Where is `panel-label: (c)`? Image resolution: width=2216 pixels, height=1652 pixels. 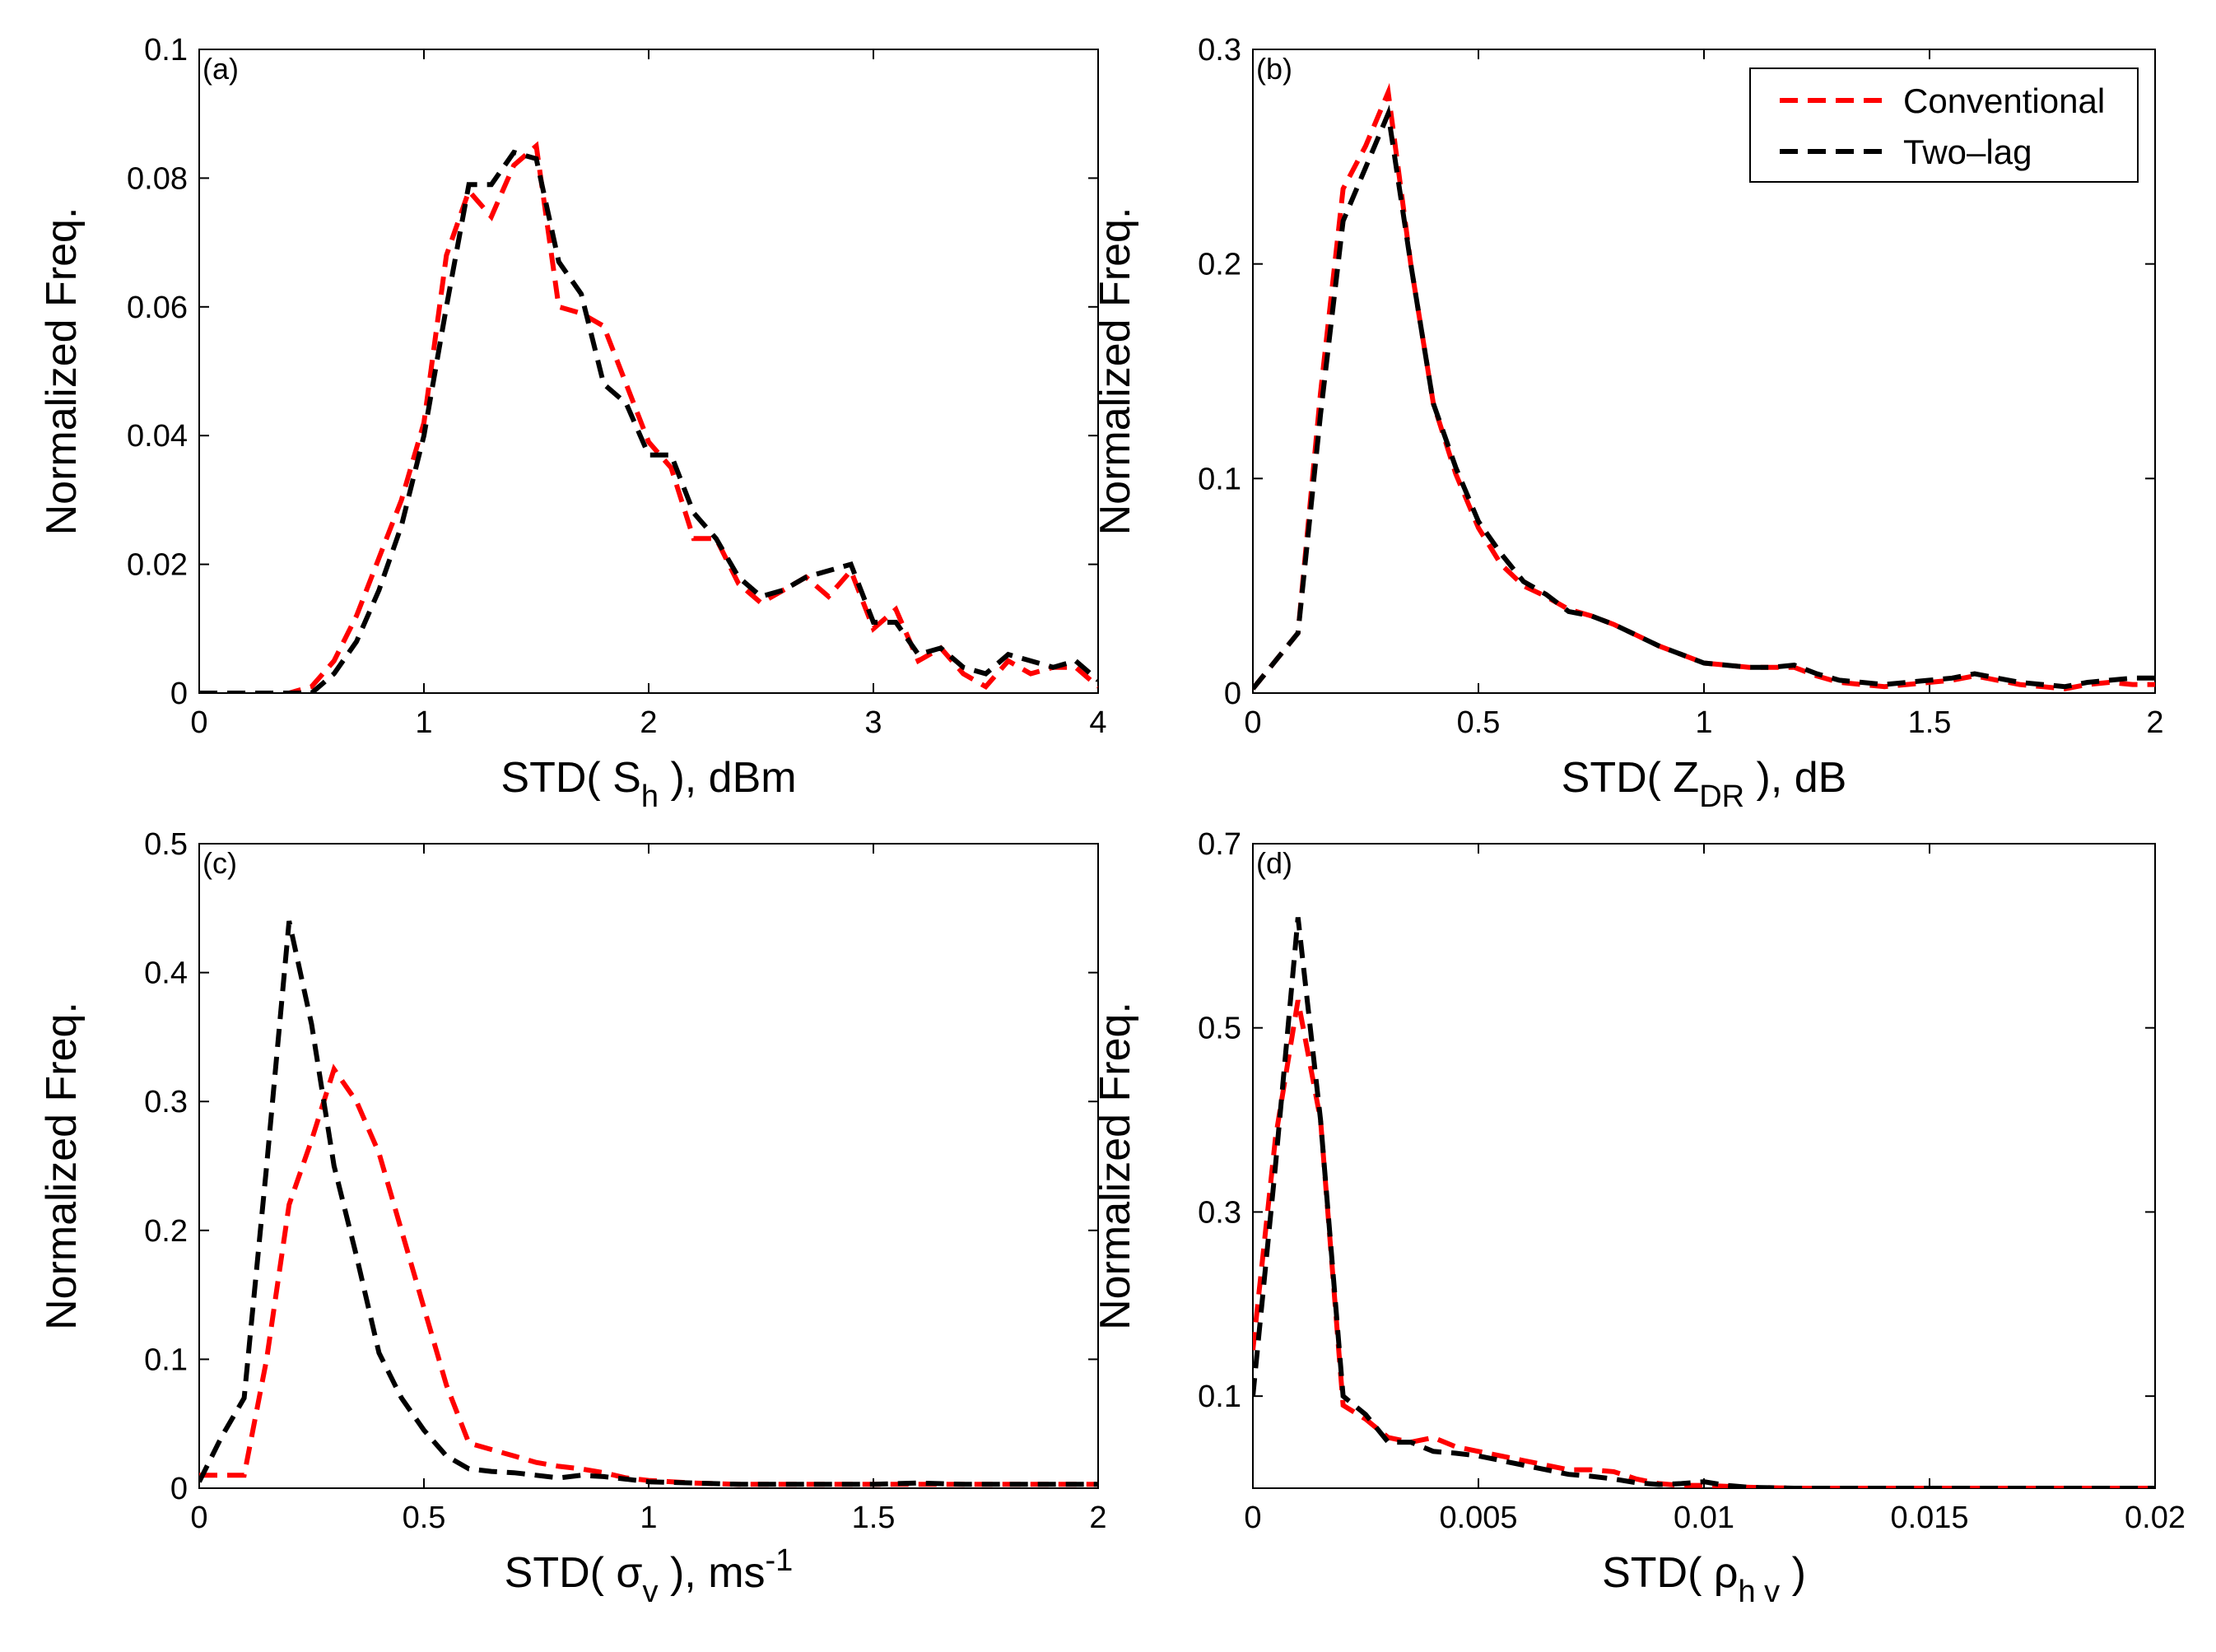 panel-label: (c) is located at coordinates (220, 863).